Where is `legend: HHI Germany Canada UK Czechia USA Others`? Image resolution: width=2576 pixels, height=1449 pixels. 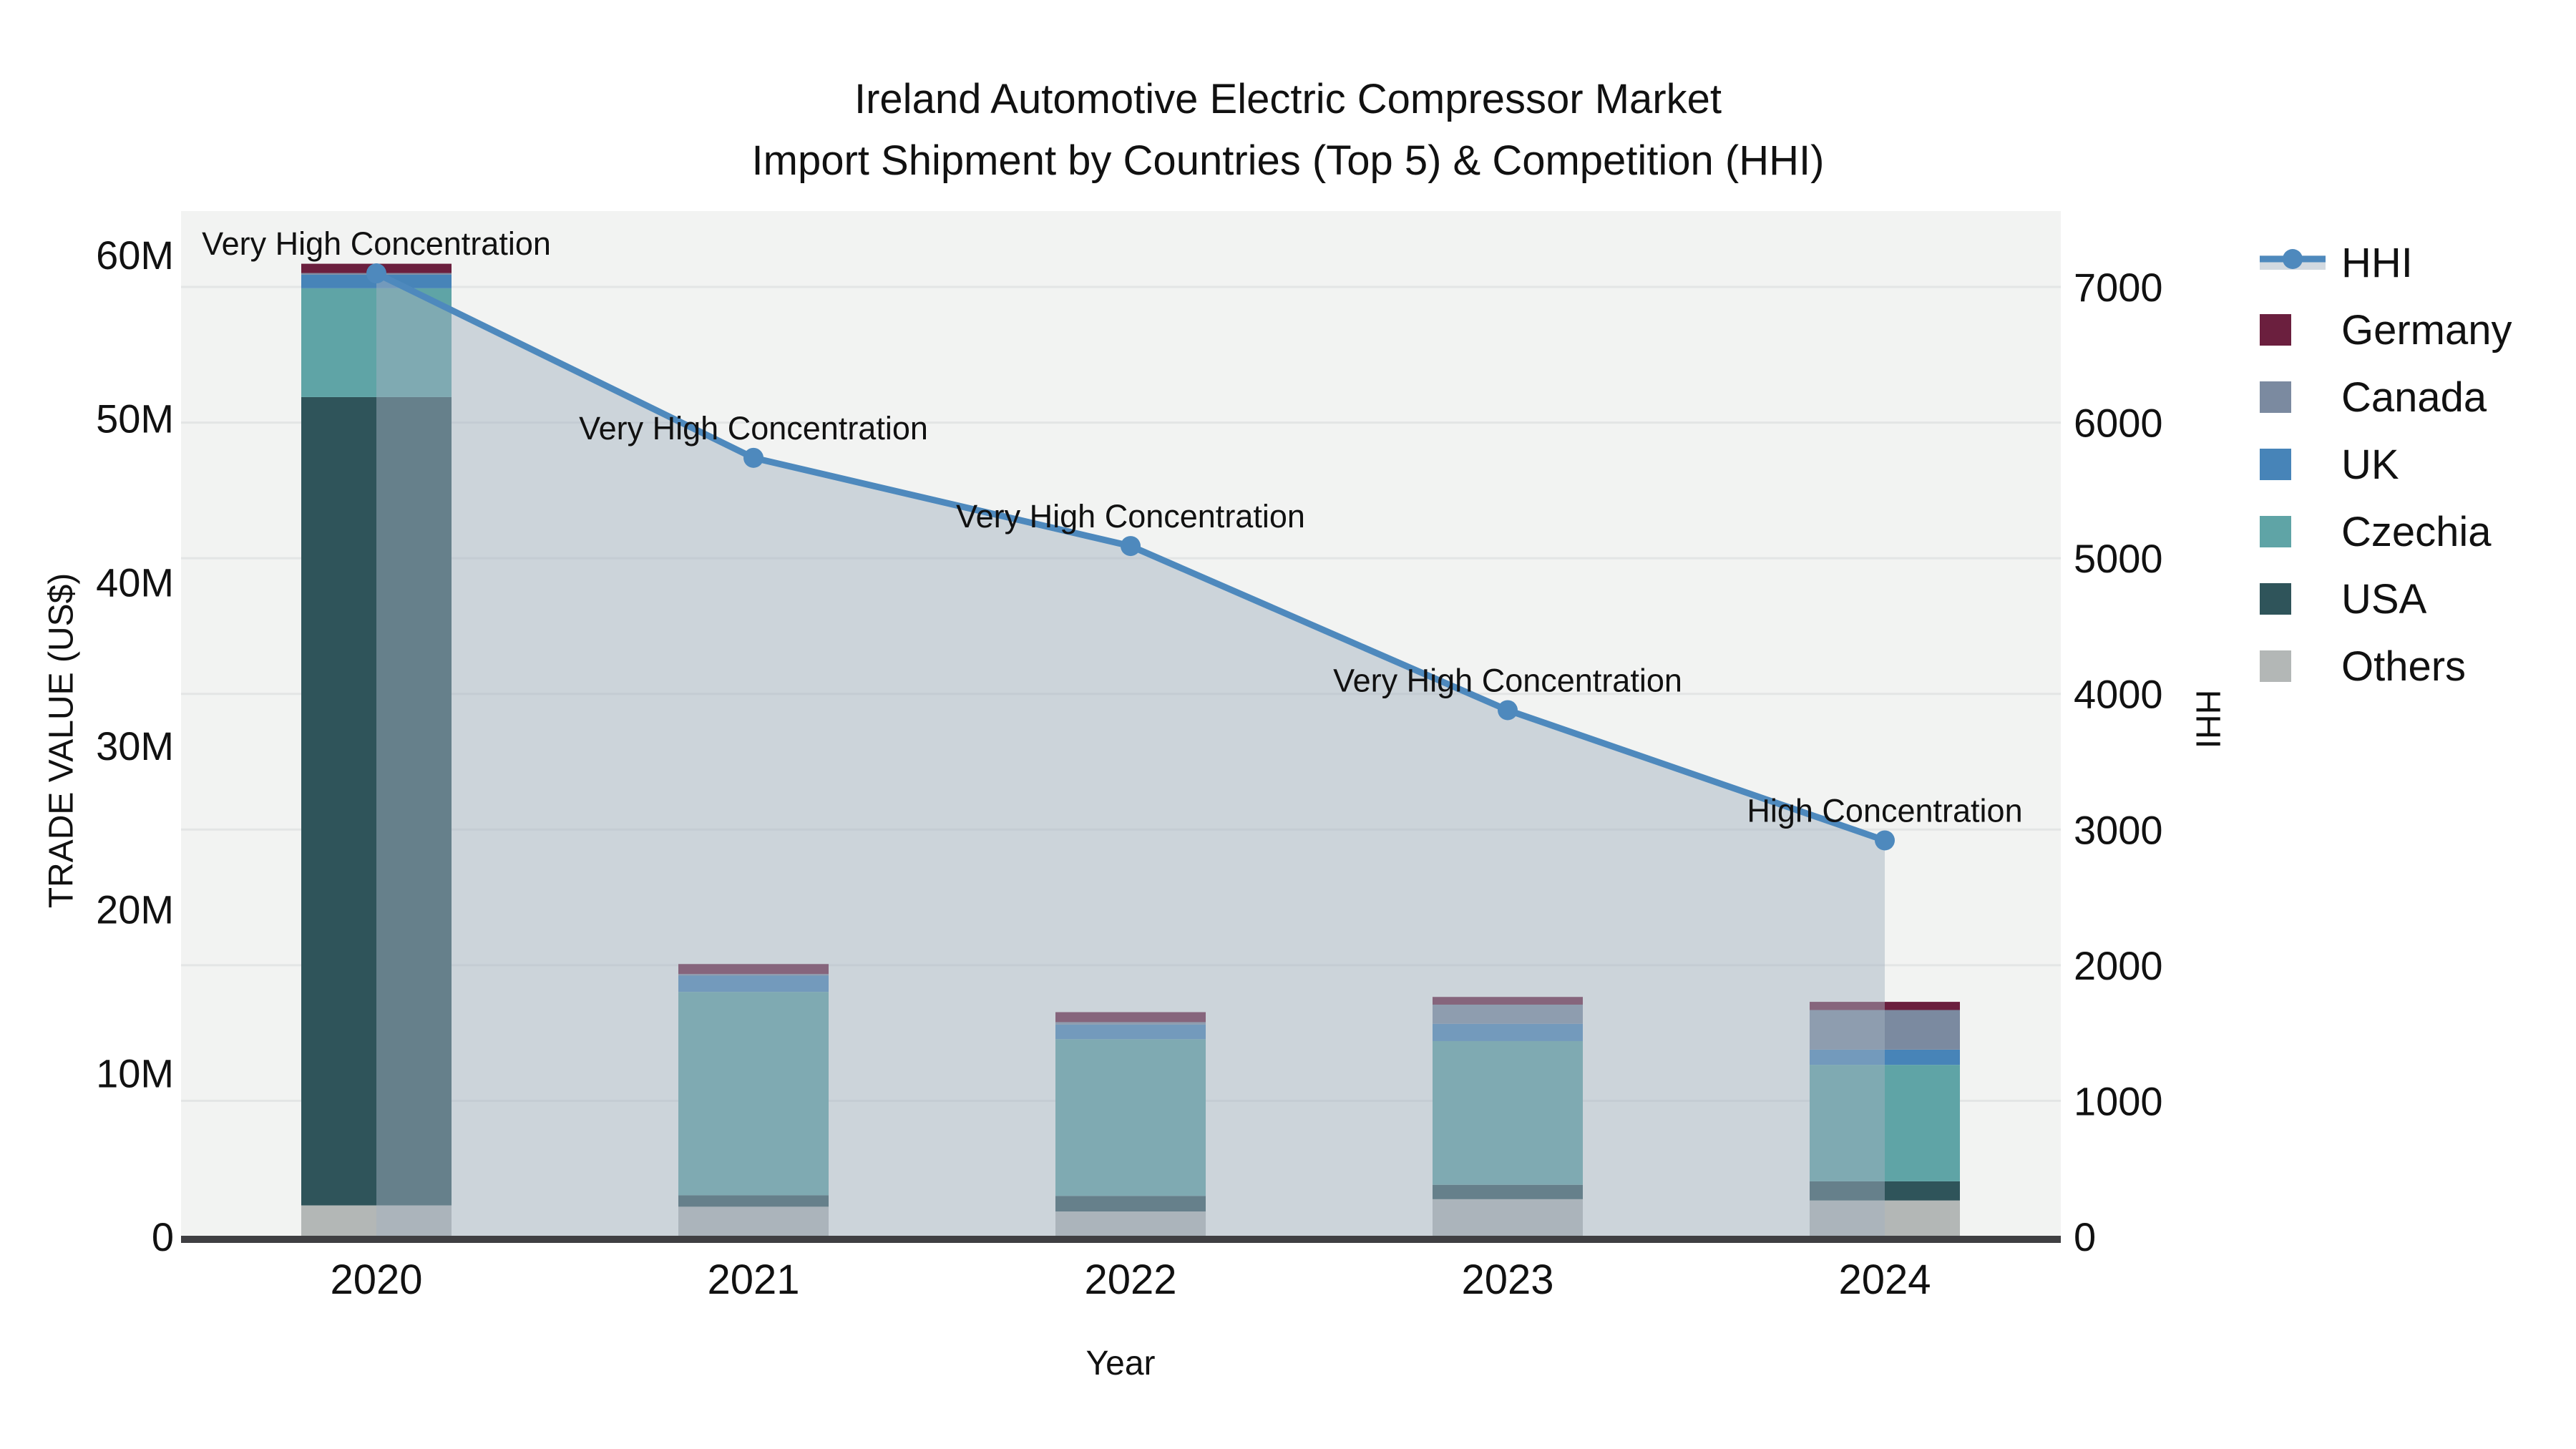
legend: HHI Germany Canada UK Czechia USA Others is located at coordinates (2386, 464).